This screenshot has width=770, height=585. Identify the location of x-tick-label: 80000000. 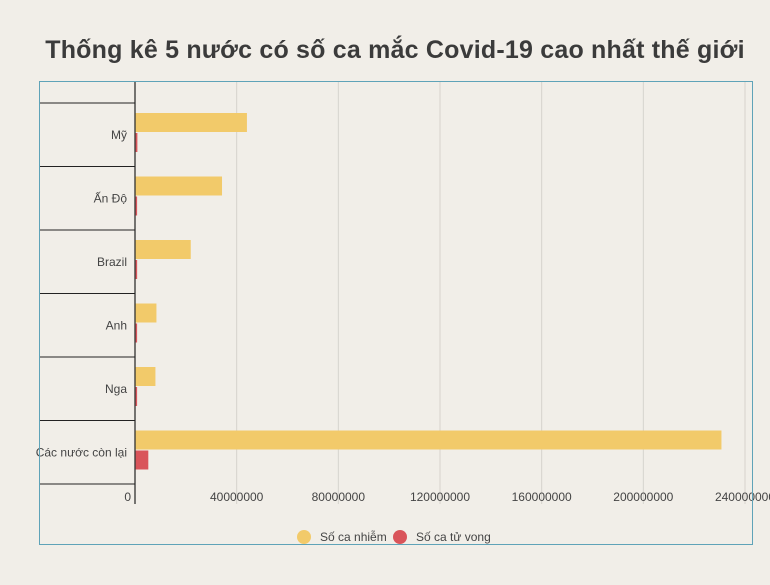
(339, 497).